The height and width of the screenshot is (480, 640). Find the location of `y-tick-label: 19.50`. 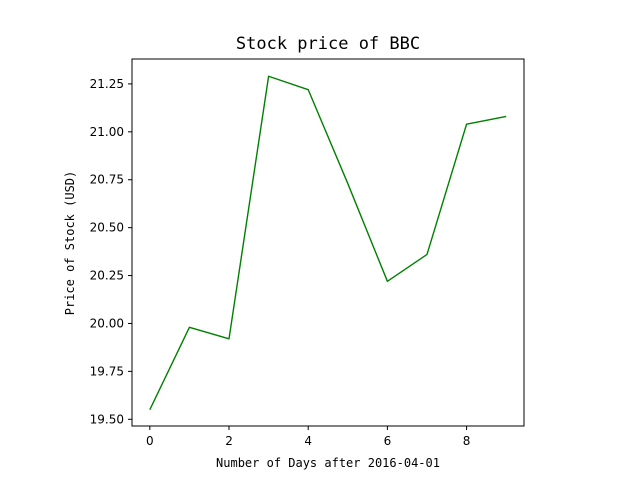

y-tick-label: 19.50 is located at coordinates (107, 419).